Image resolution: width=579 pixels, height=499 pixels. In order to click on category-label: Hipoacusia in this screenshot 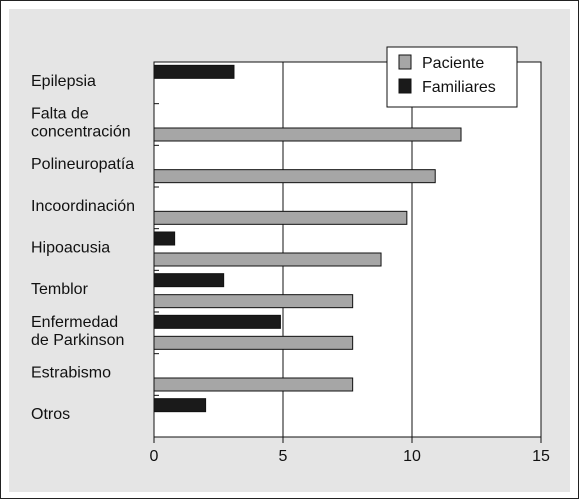, I will do `click(70, 248)`.